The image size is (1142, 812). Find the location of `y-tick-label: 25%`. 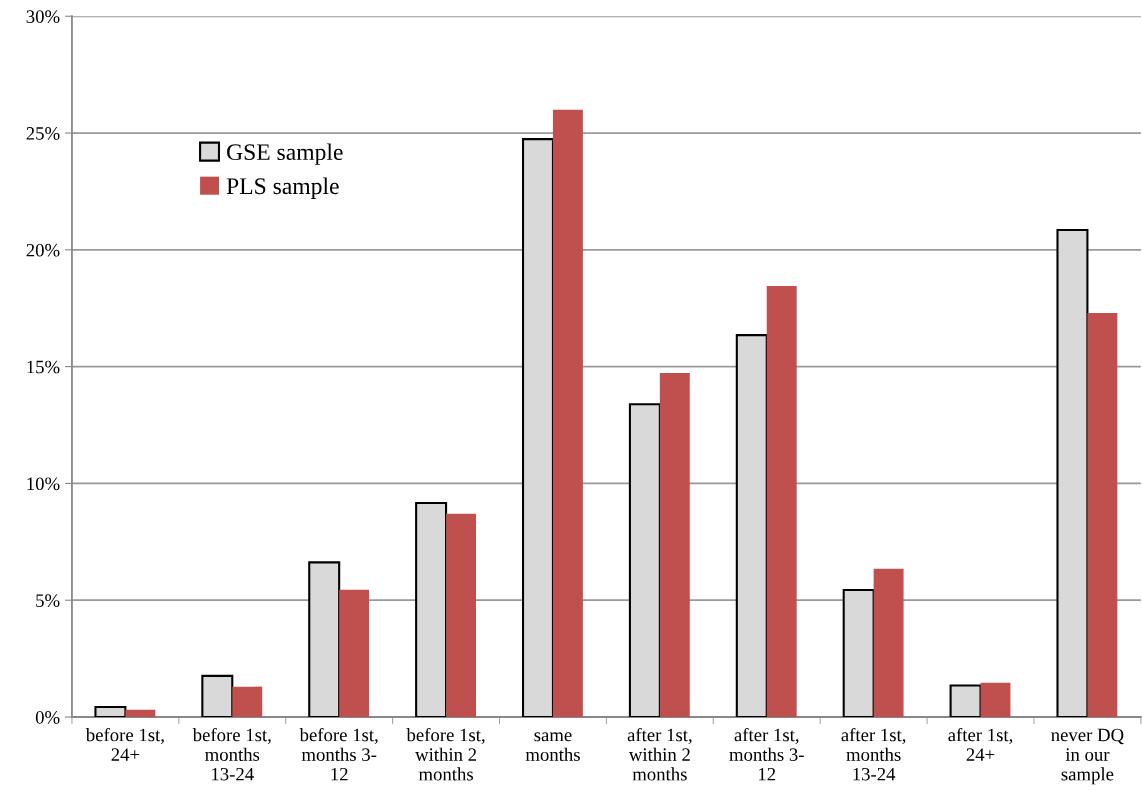

y-tick-label: 25% is located at coordinates (43, 133).